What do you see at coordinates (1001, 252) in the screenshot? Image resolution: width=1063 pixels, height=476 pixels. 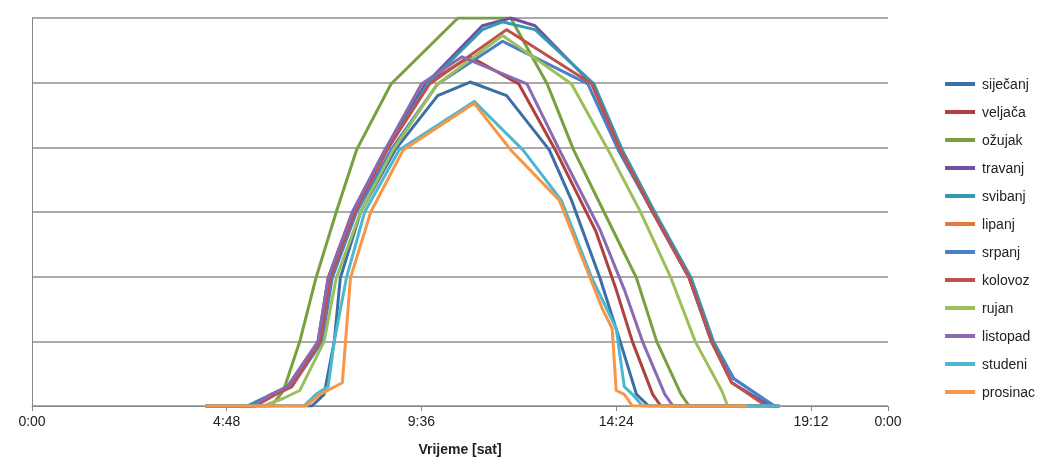 I see `legend-label: srpanj` at bounding box center [1001, 252].